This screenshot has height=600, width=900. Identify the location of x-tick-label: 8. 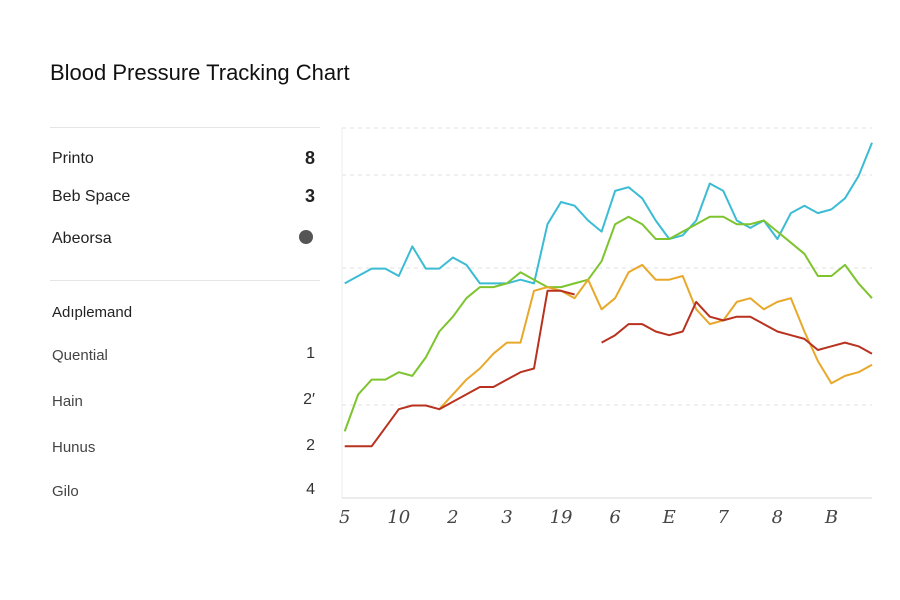
(777, 517).